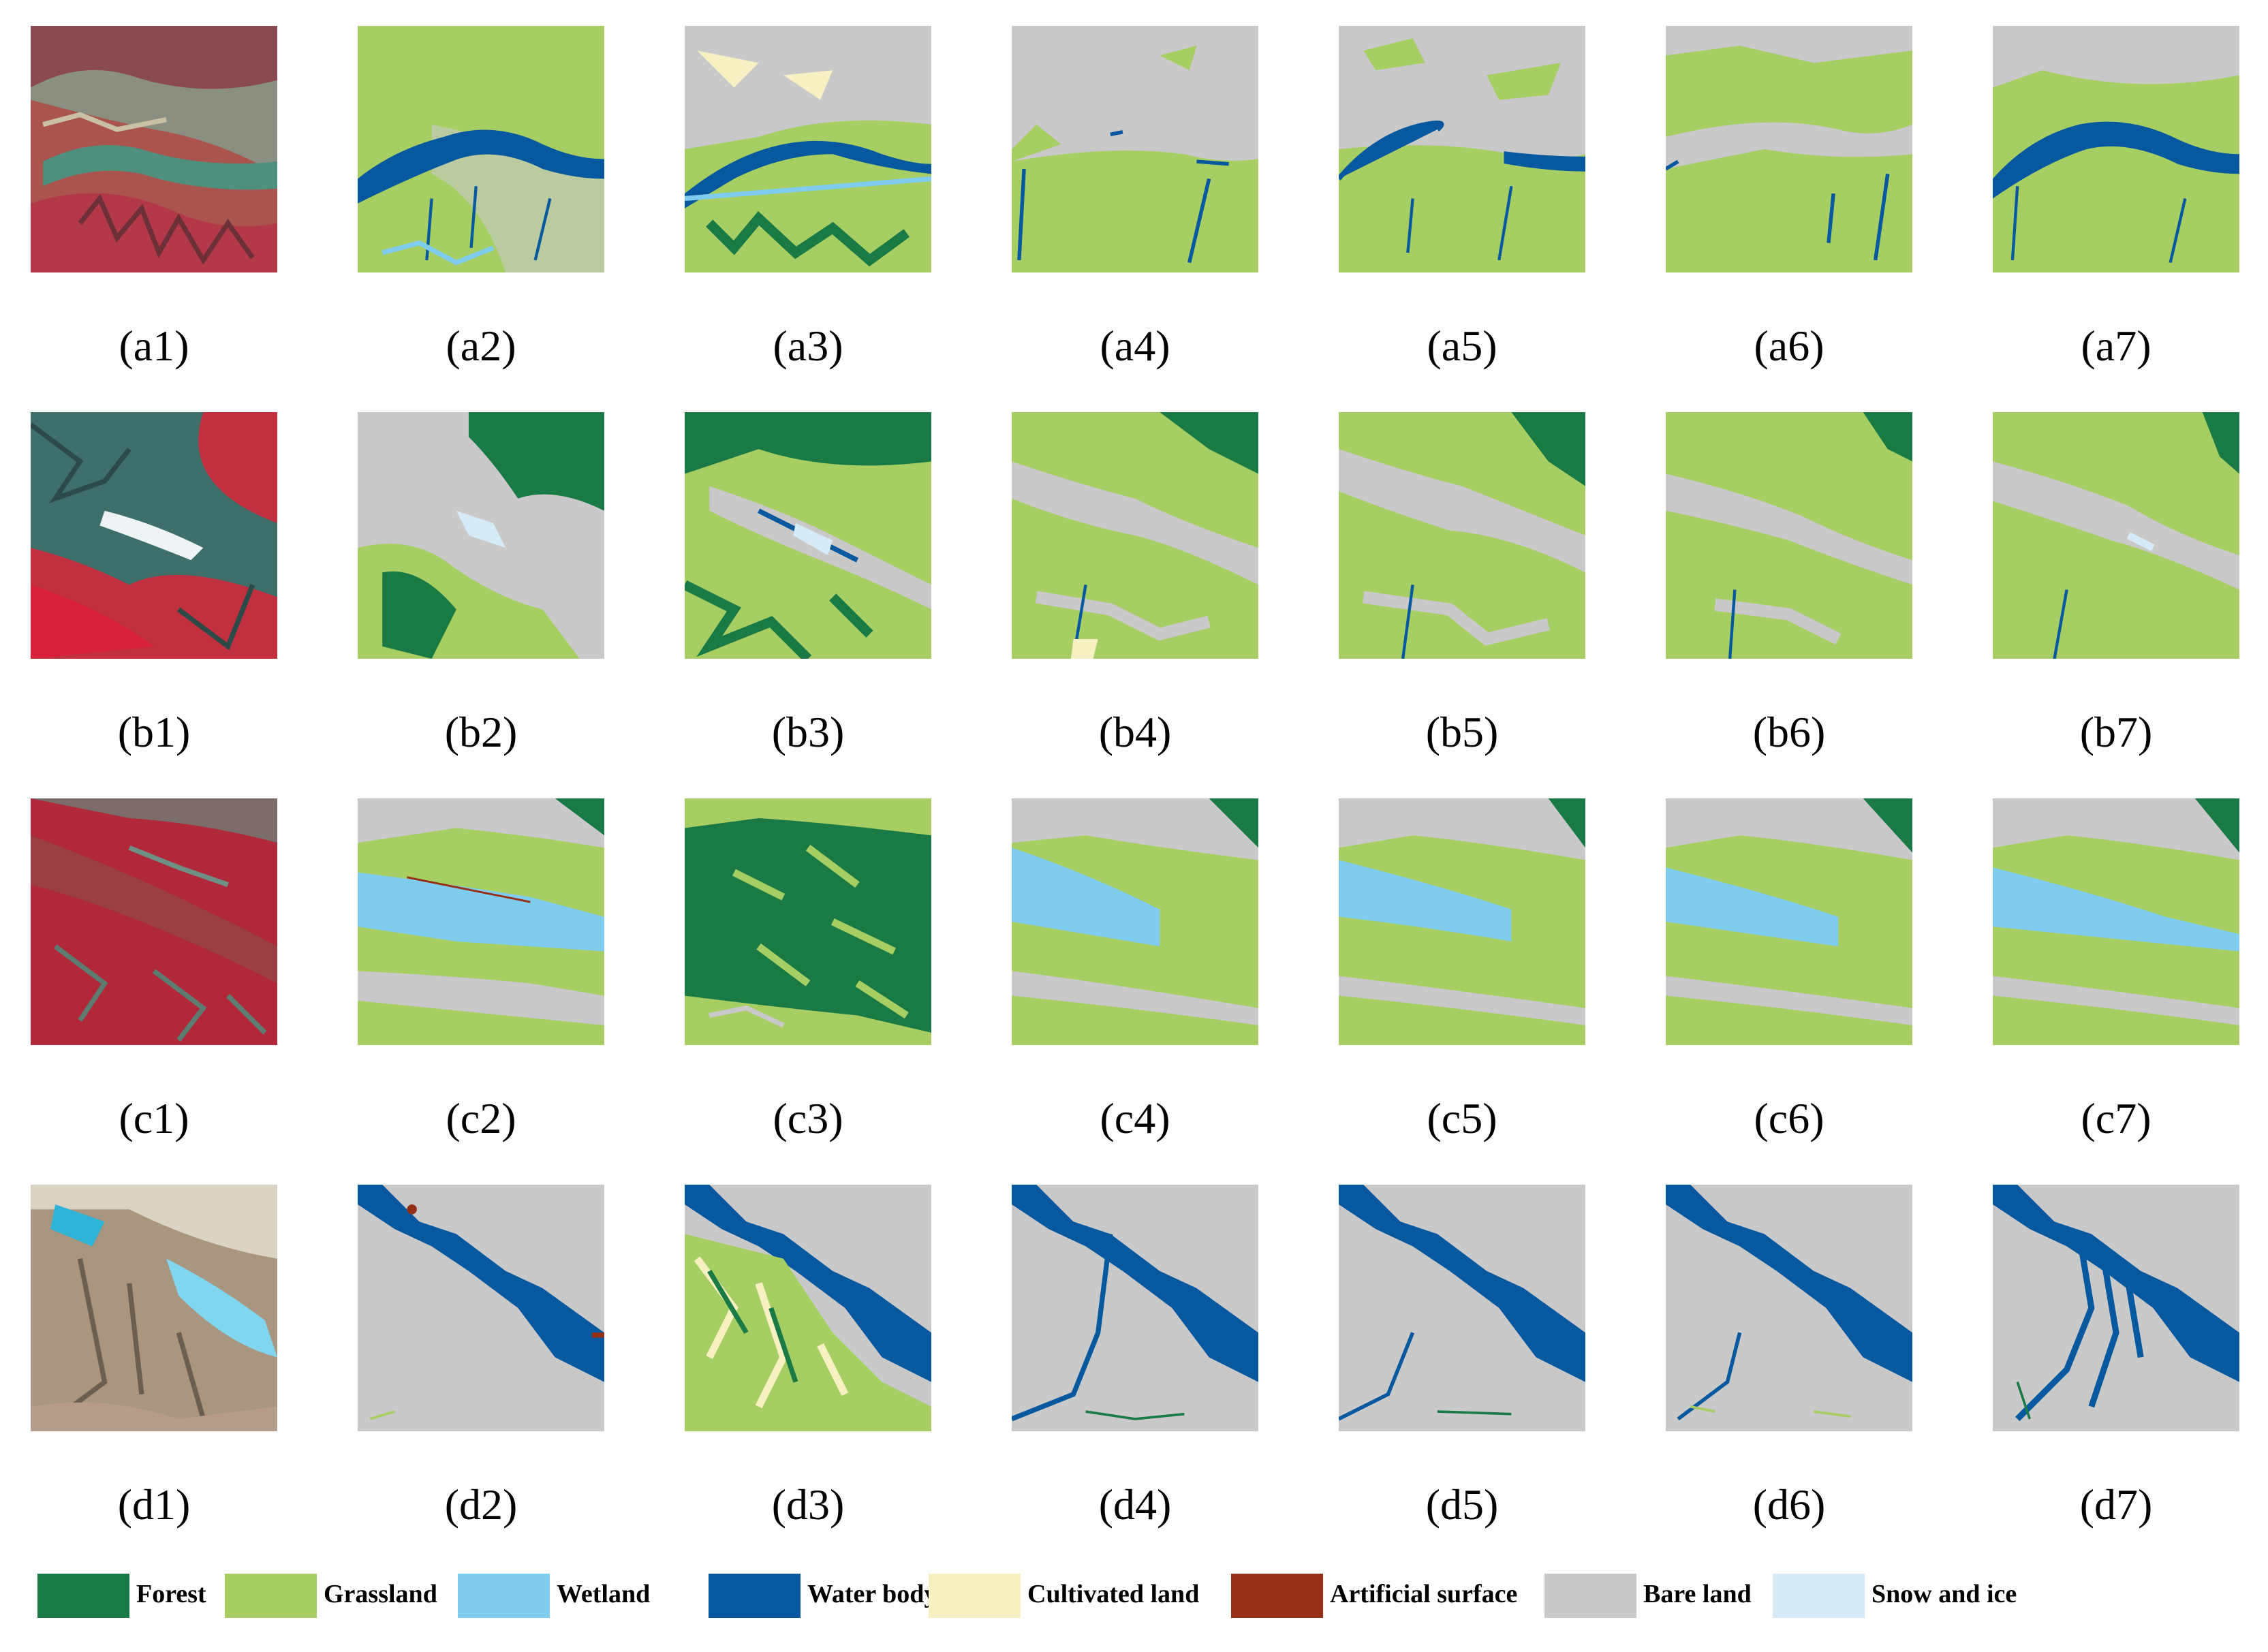 Image resolution: width=2268 pixels, height=1652 pixels. What do you see at coordinates (481, 149) in the screenshot?
I see `classification-map-a2` at bounding box center [481, 149].